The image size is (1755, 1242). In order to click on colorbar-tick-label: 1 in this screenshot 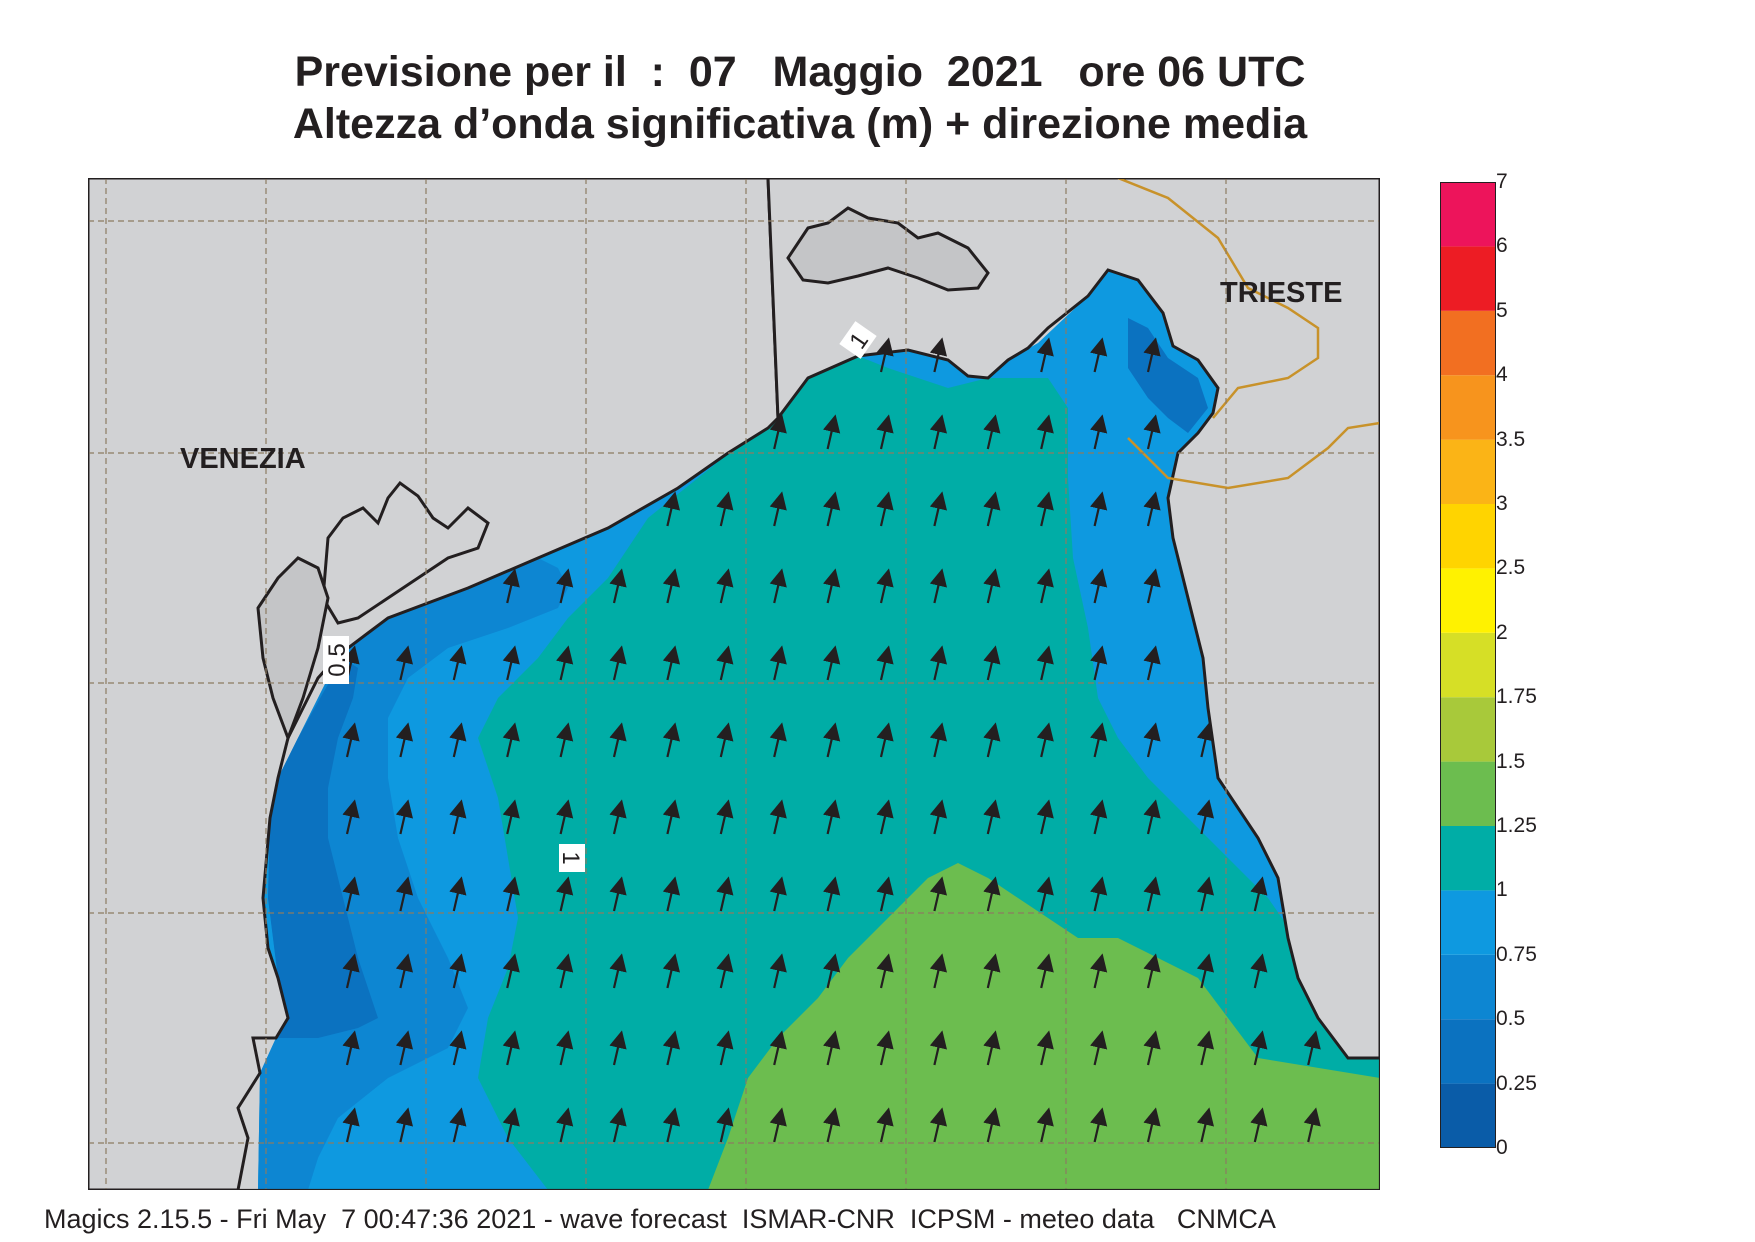, I will do `click(1502, 890)`.